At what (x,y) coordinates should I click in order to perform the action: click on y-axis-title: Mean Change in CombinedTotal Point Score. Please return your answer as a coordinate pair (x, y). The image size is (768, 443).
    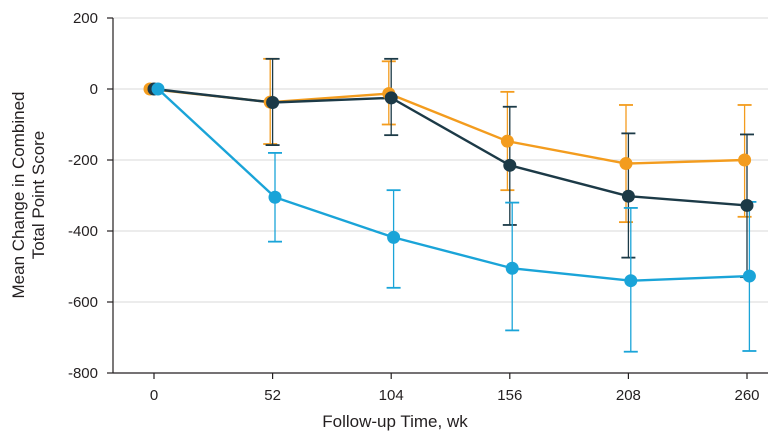
    Looking at the image, I should click on (28, 195).